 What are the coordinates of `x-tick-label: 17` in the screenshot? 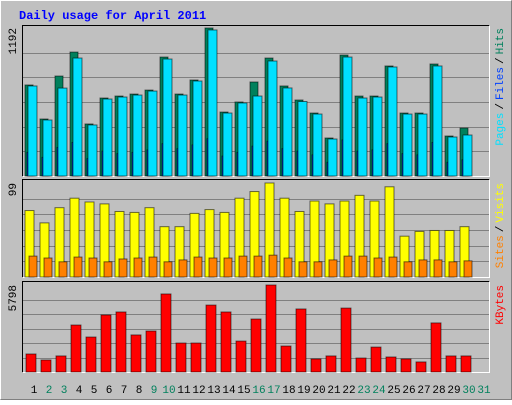 It's located at (273, 391).